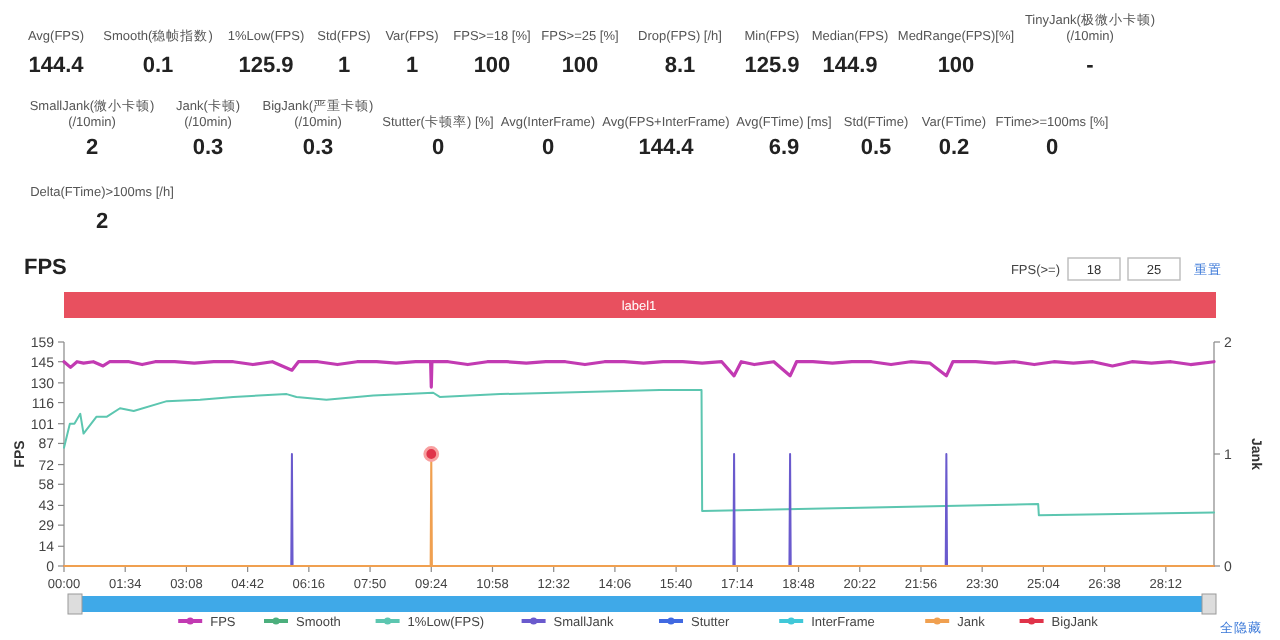  What do you see at coordinates (680, 66) in the screenshot?
I see `text: 8.1` at bounding box center [680, 66].